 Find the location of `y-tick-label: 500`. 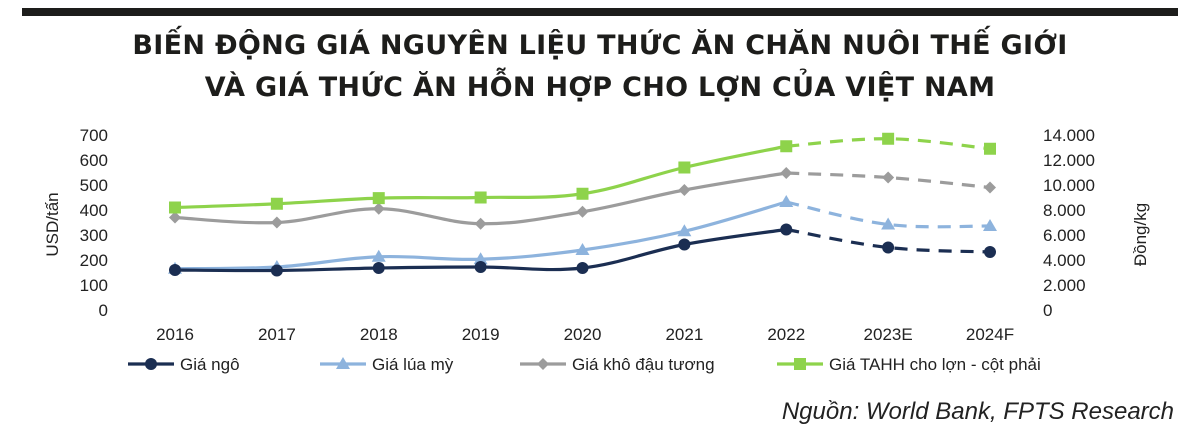

y-tick-label: 500 is located at coordinates (94, 185).